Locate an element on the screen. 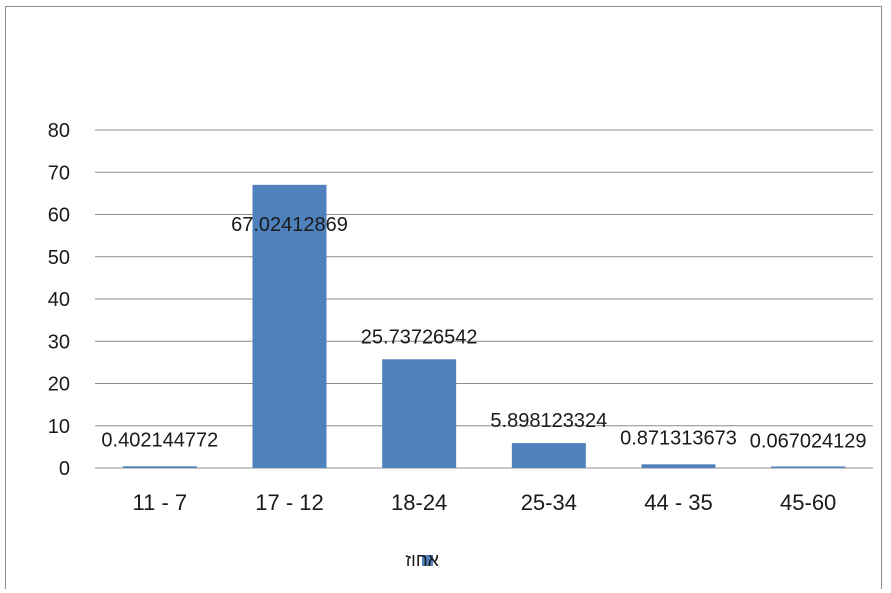 This screenshot has width=891, height=593. data-label: 0.067024129 is located at coordinates (808, 442).